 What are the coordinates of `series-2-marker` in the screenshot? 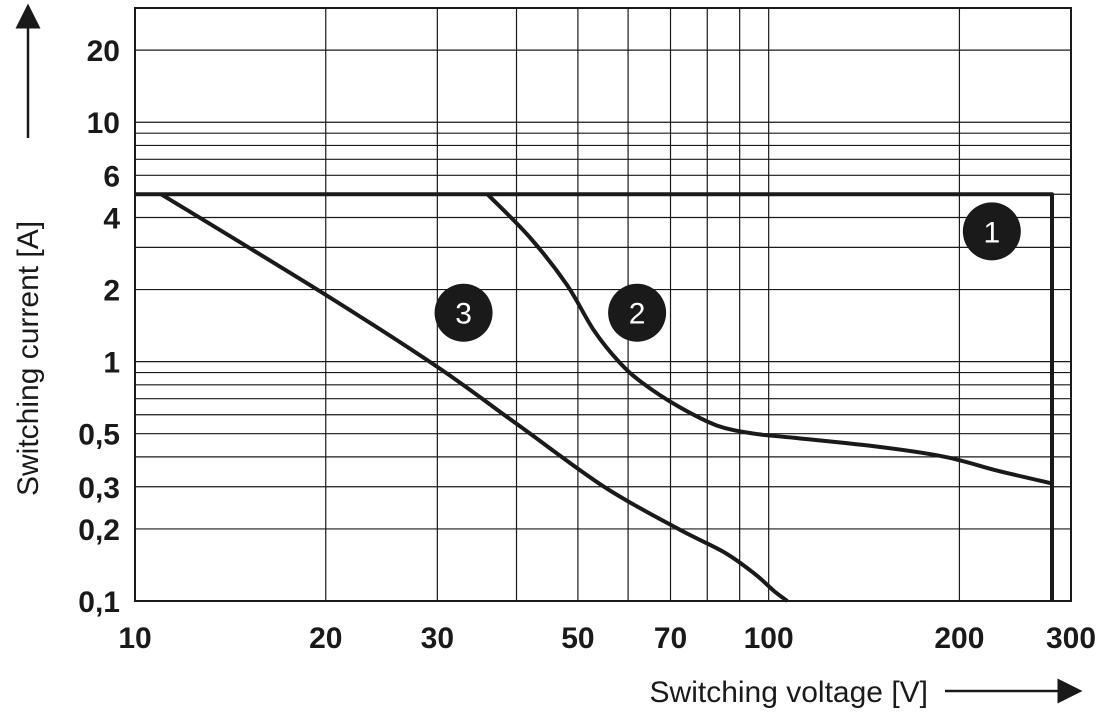 It's located at (637, 312).